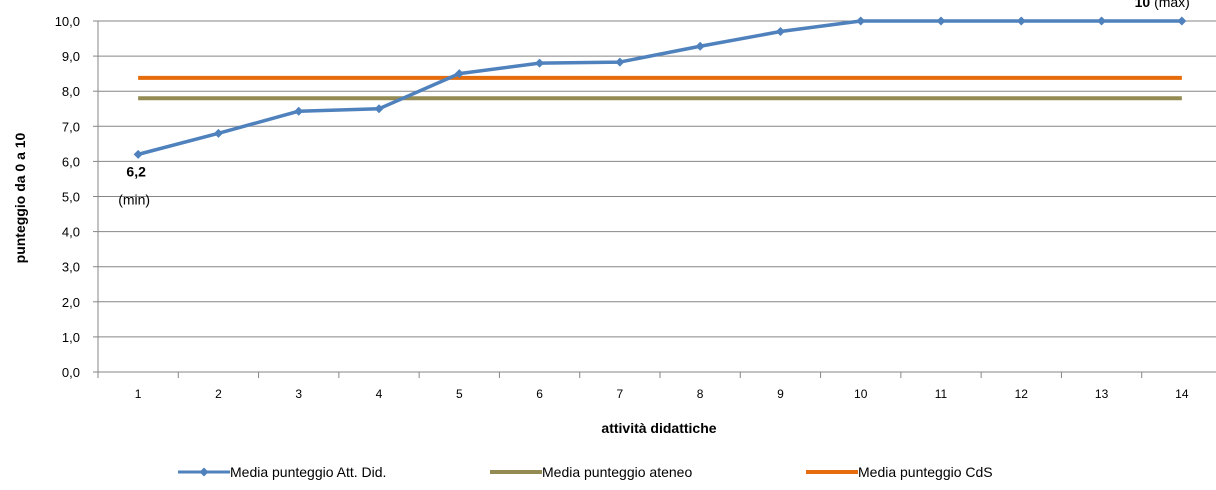 This screenshot has width=1216, height=490. I want to click on annotation-label: 10 (max), so click(1162, 5).